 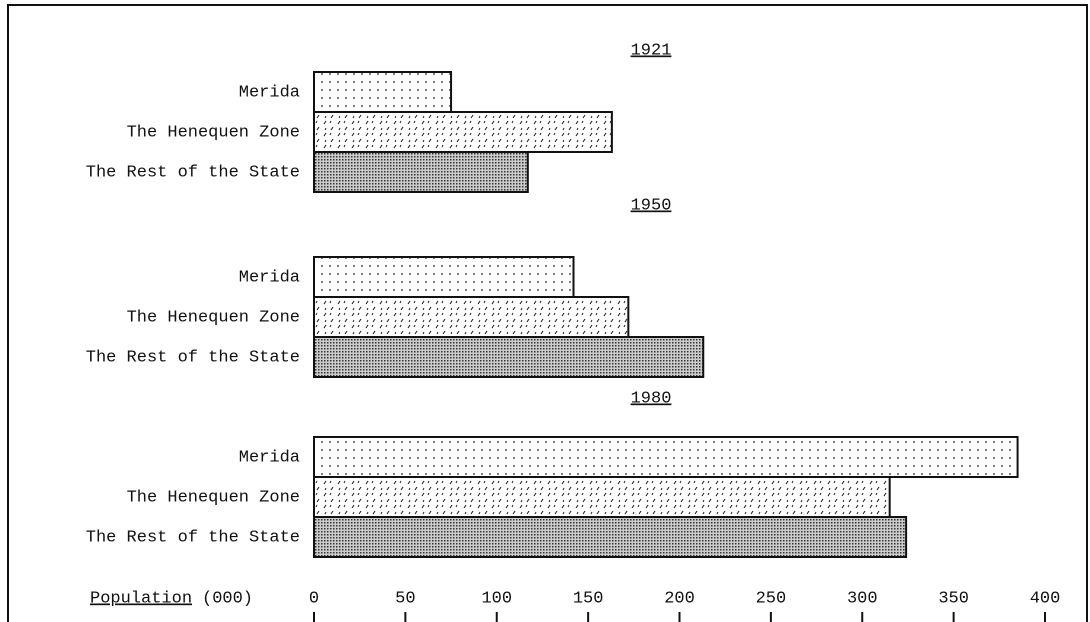 I want to click on x-axis-label: Population, so click(x=141, y=598).